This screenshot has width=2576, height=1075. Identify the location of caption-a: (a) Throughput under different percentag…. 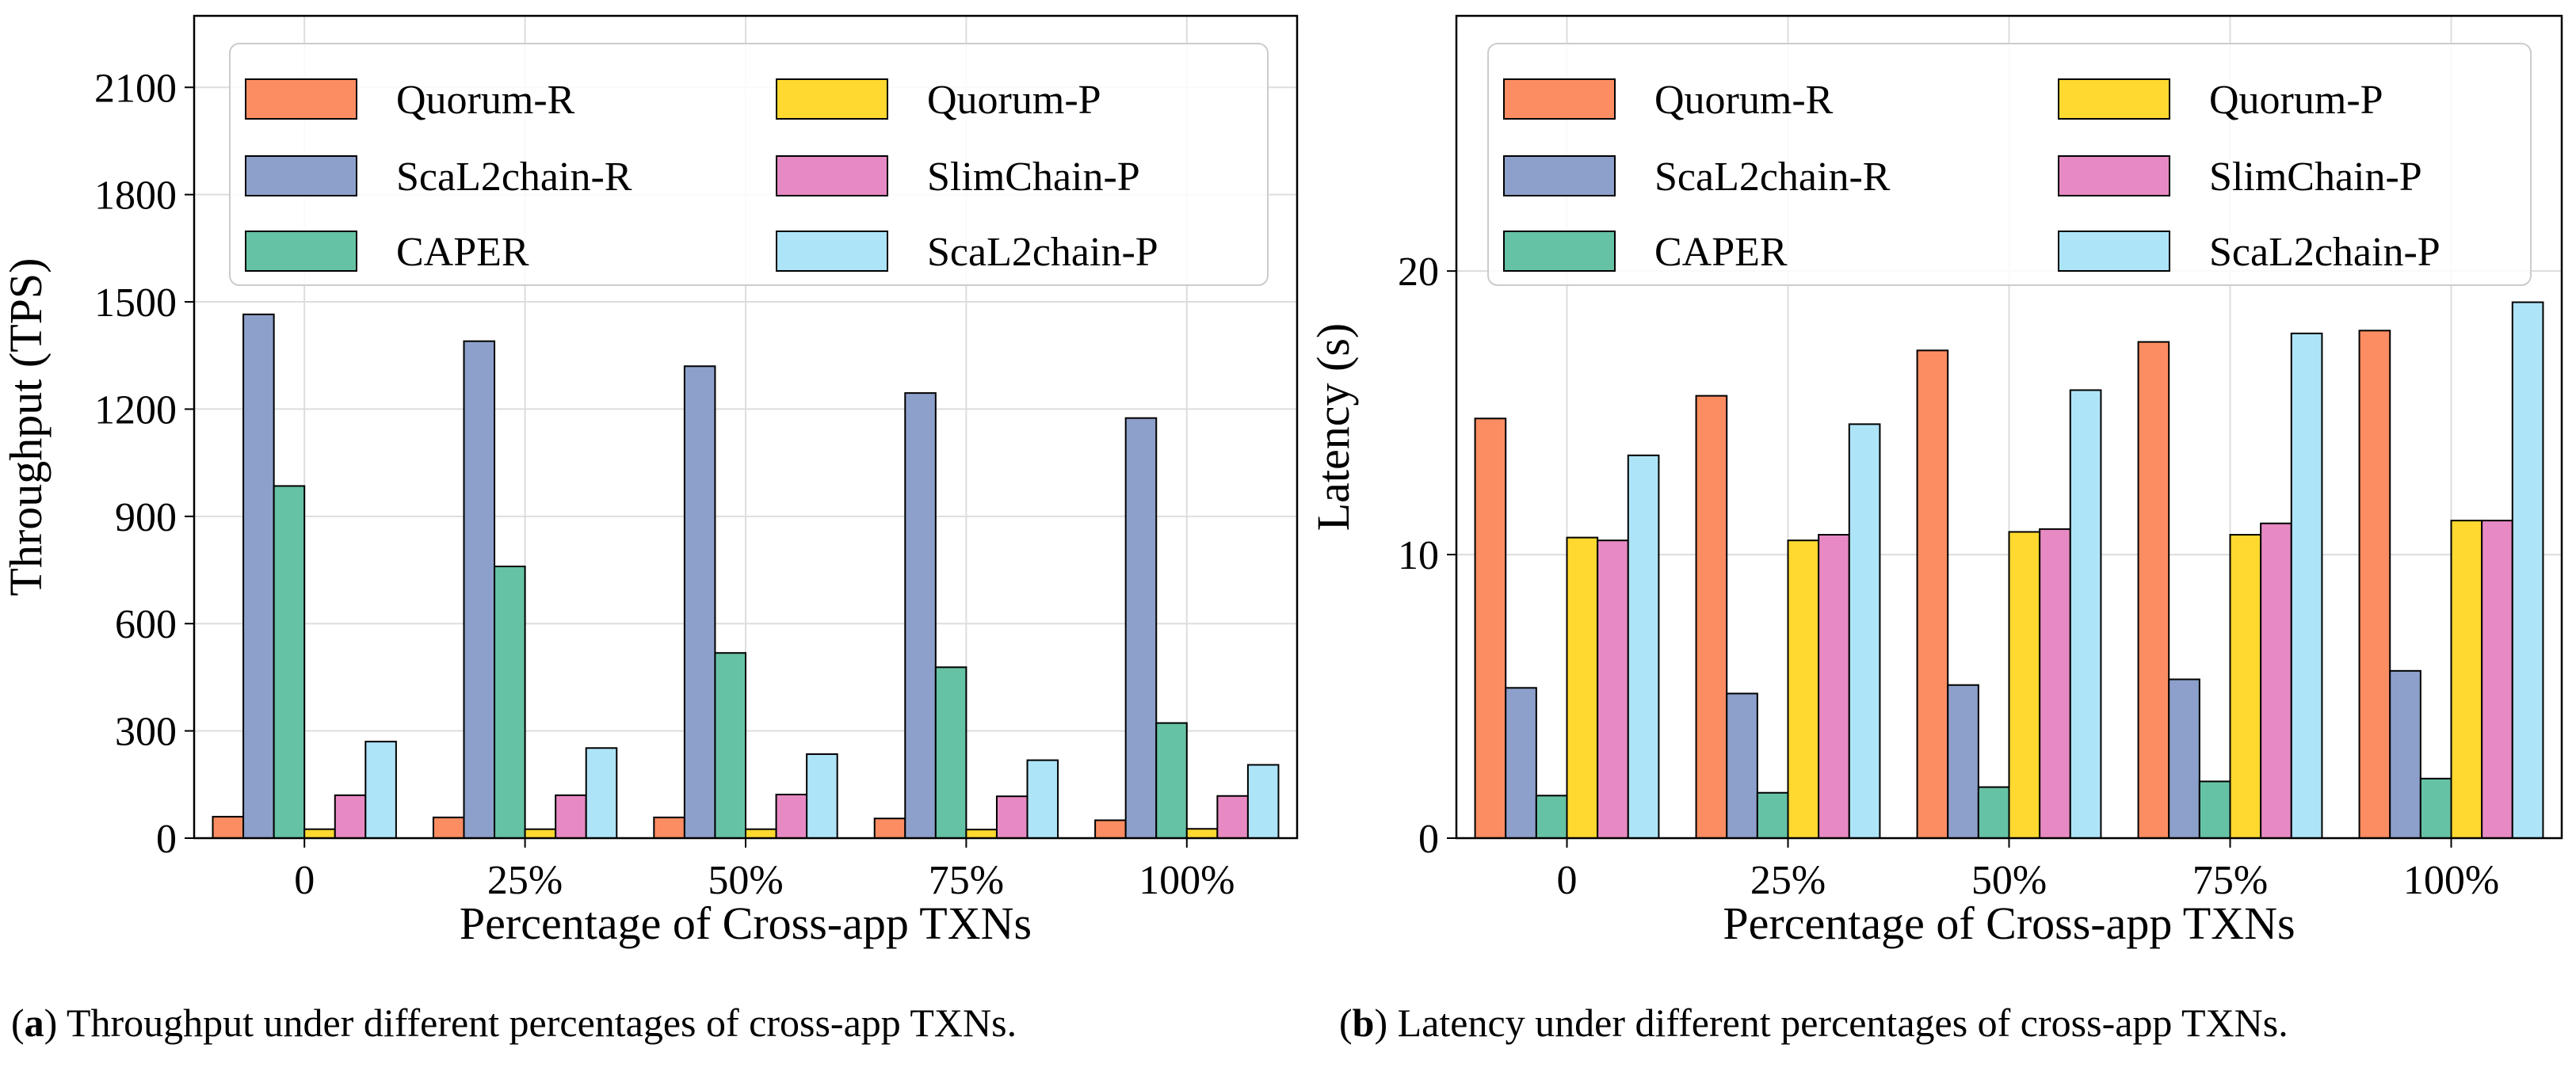
(514, 1023).